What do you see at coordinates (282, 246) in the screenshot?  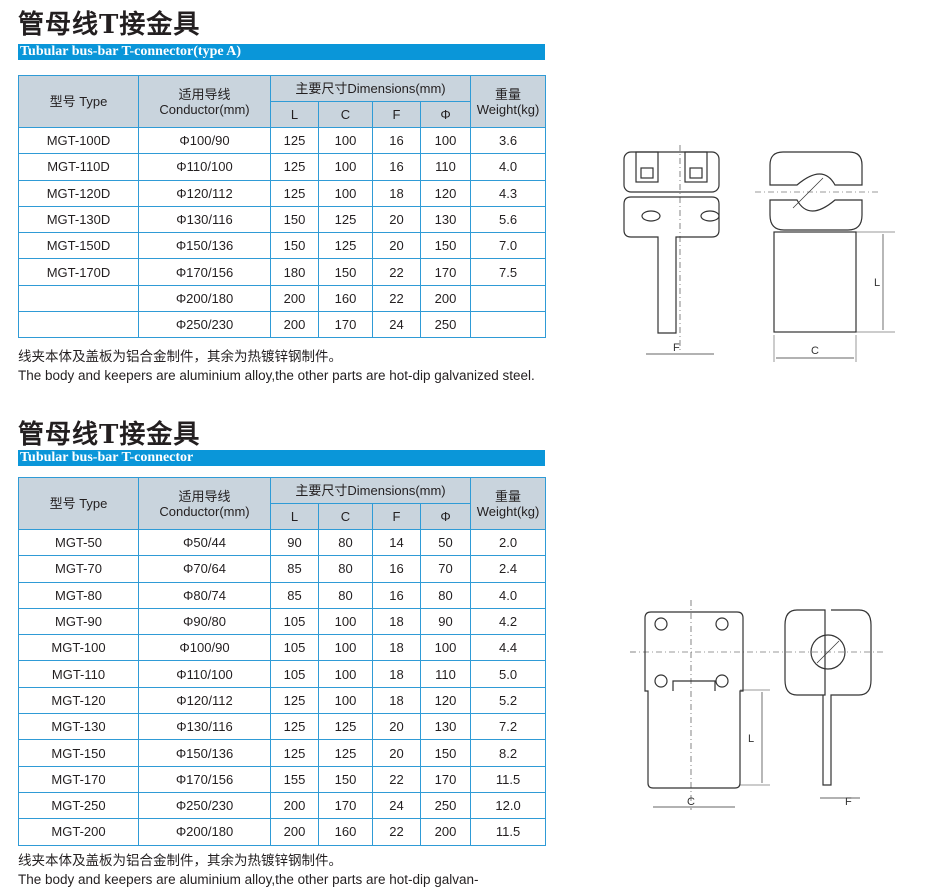 I see `table-row: MGT-150D Φ150/136 150 125 20 150 7.0` at bounding box center [282, 246].